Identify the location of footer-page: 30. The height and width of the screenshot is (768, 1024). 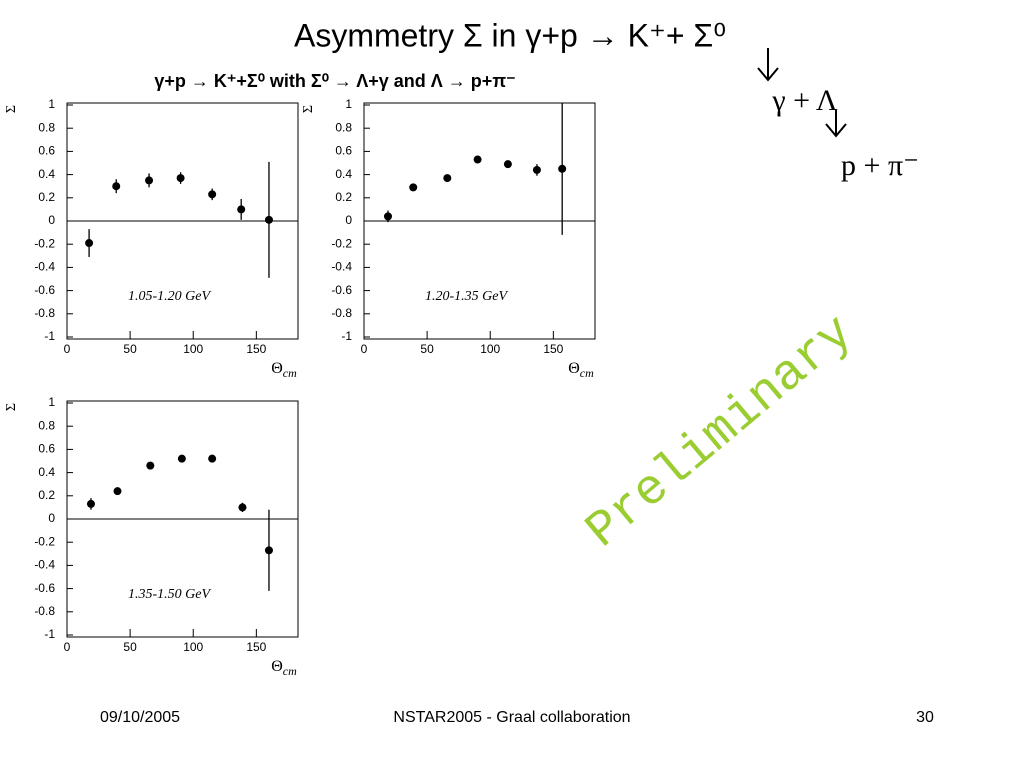
(925, 717).